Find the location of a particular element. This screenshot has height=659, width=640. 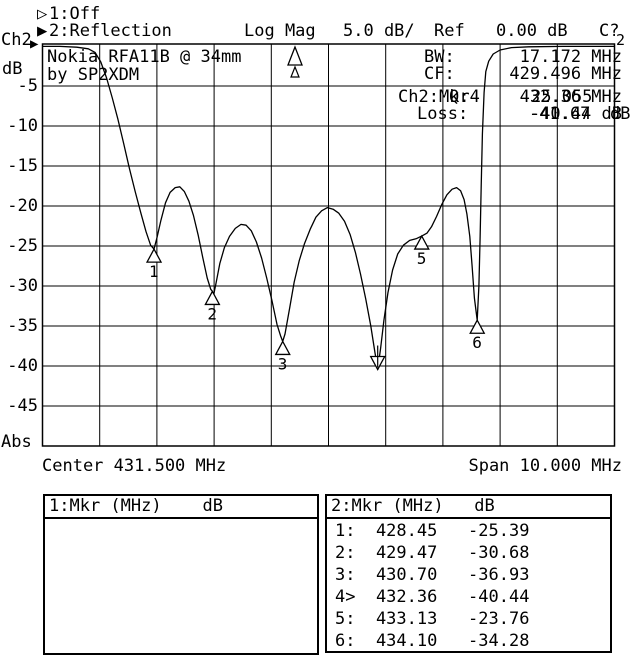

cf-value: 429.496 MHz is located at coordinates (565, 74).